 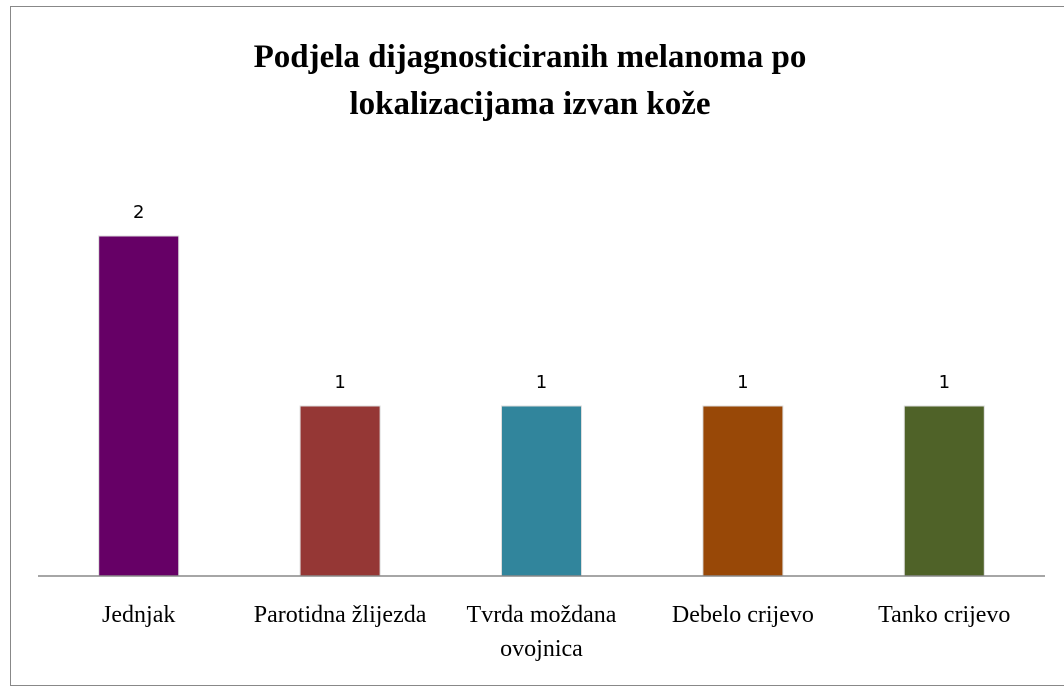 I want to click on x-tick-label: Parotidna žlijezda, so click(x=340, y=615).